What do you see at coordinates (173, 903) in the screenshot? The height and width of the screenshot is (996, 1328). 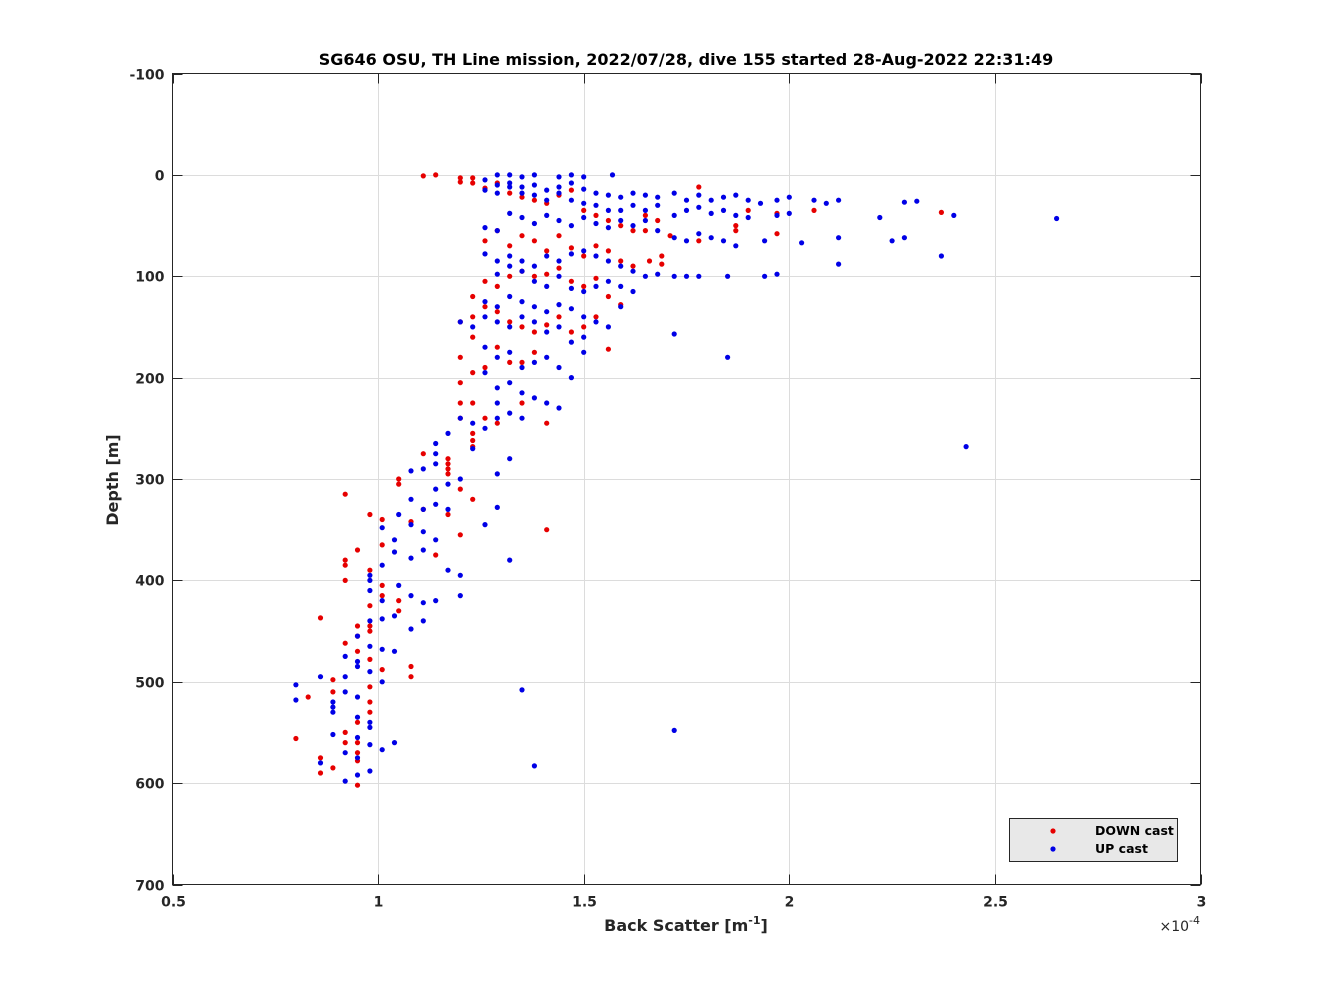 I see `x-tick-label: 0.5` at bounding box center [173, 903].